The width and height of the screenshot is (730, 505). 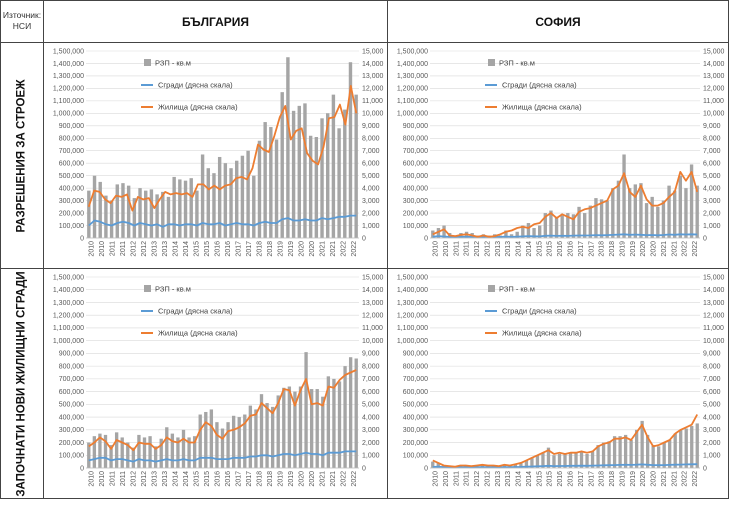 What do you see at coordinates (436, 249) in the screenshot?
I see `x-tick-label: 2010` at bounding box center [436, 249].